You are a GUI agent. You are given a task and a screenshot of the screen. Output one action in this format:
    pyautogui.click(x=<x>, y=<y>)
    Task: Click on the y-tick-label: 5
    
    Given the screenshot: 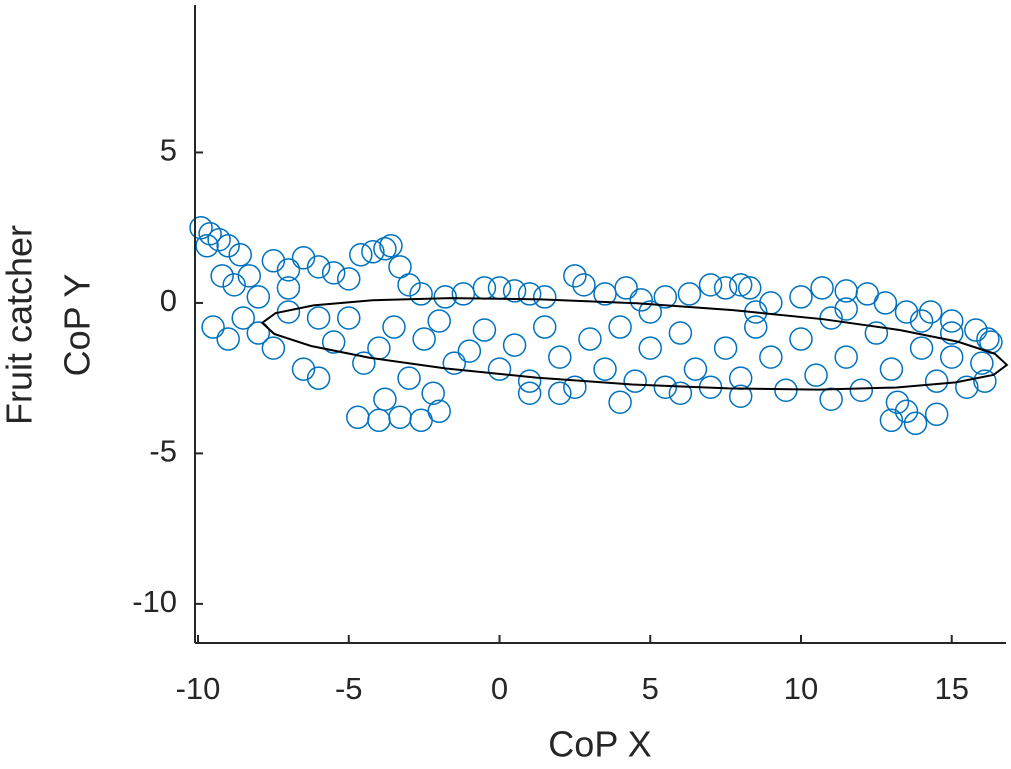 What is the action you would take?
    pyautogui.click(x=168, y=150)
    